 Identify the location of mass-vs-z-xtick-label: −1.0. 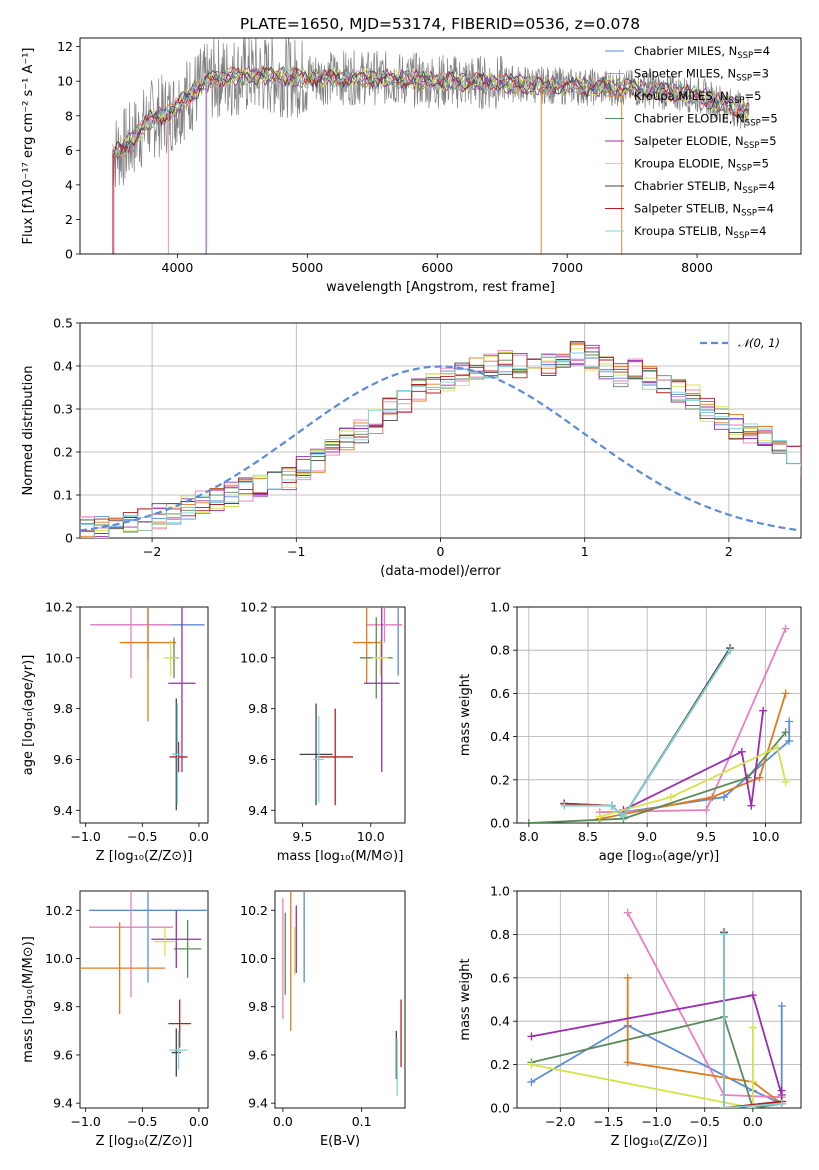
(85, 1121).